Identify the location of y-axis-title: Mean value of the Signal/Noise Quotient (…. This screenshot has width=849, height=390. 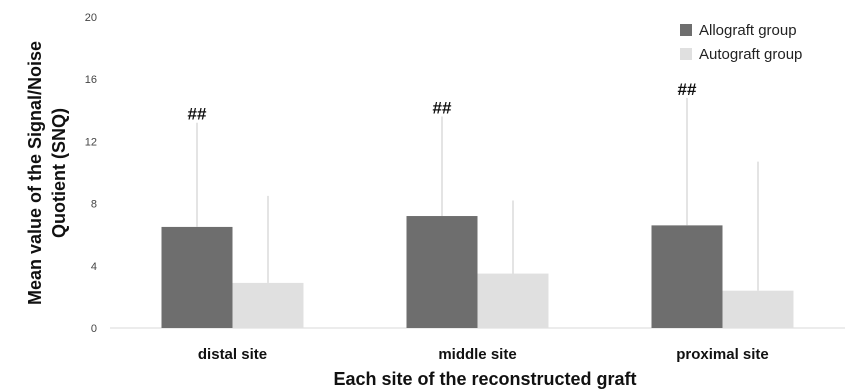
(47, 173).